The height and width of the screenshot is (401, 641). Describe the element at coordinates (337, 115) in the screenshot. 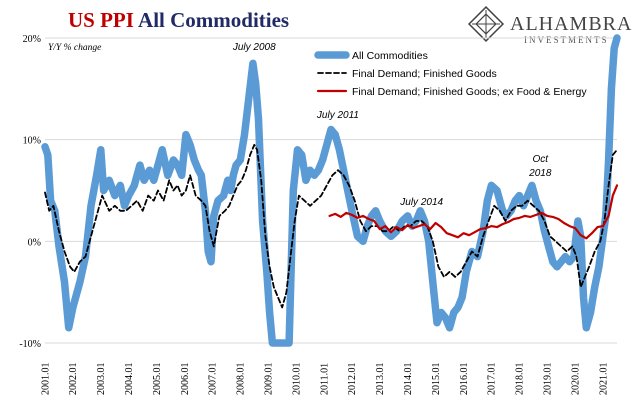

I see `annotation-label: July 2011` at that location.